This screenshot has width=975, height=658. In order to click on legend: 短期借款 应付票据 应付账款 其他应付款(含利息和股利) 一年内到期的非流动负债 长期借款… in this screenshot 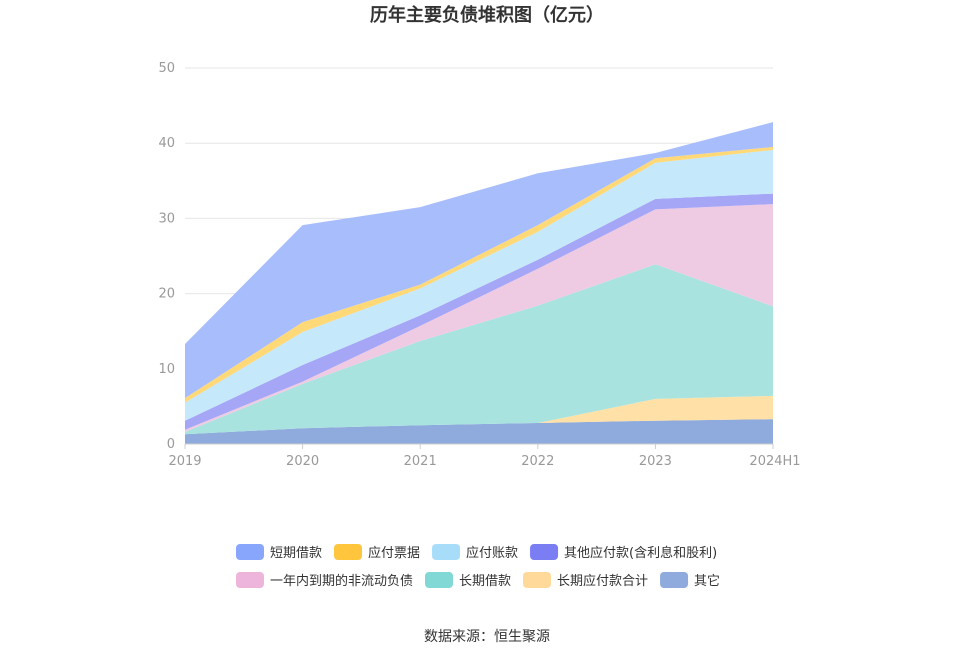, I will do `click(478, 566)`.